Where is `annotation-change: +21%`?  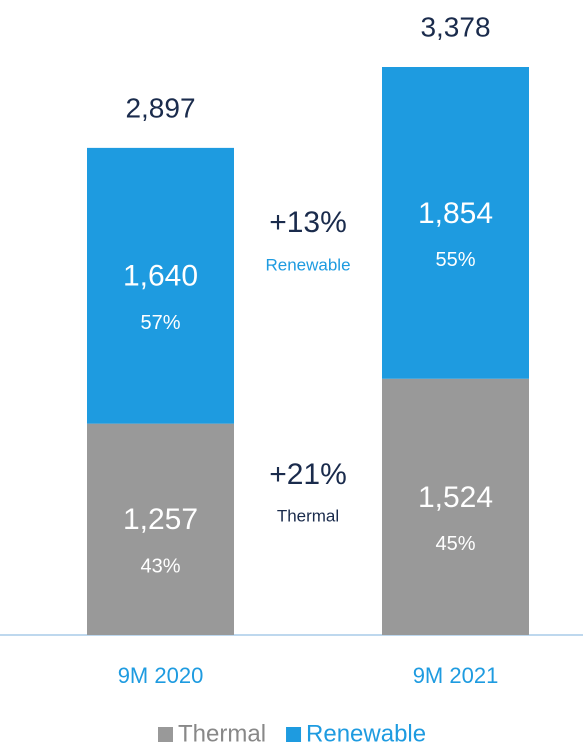
annotation-change: +21% is located at coordinates (308, 474).